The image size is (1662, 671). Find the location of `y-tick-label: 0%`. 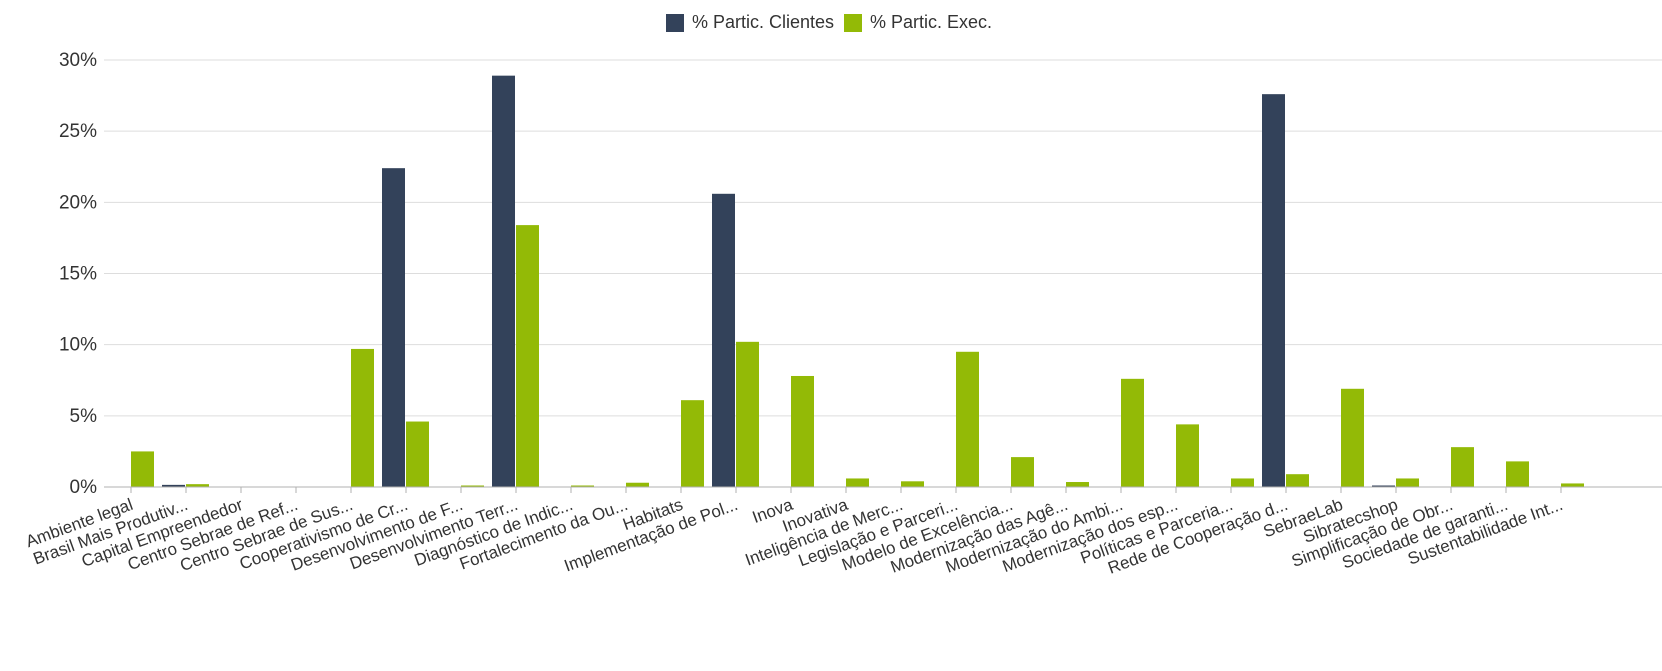

y-tick-label: 0% is located at coordinates (84, 487).